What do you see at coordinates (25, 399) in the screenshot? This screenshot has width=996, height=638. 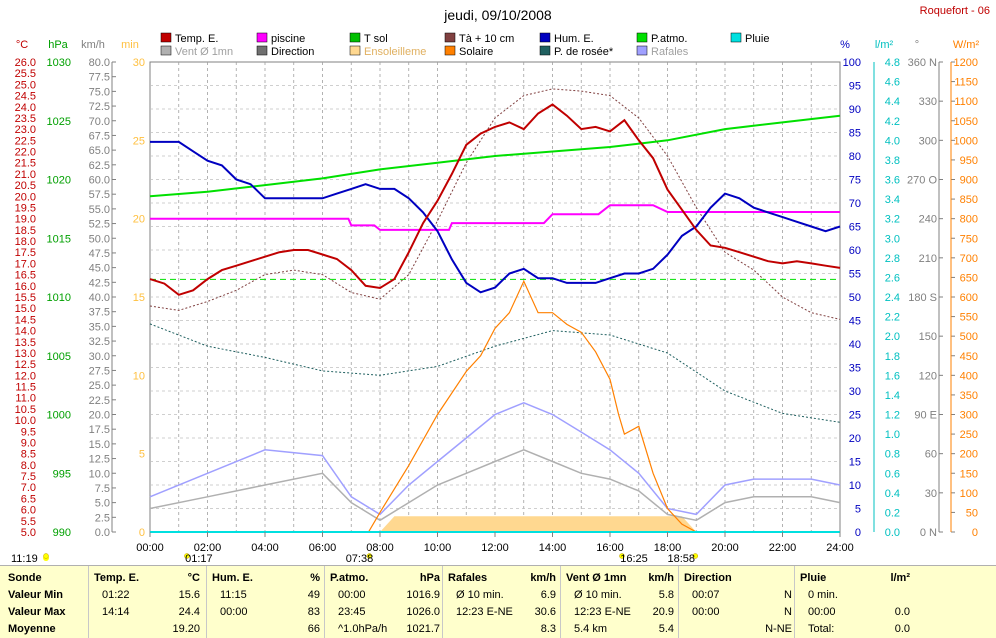 I see `tick-label-temp: 11.0` at bounding box center [25, 399].